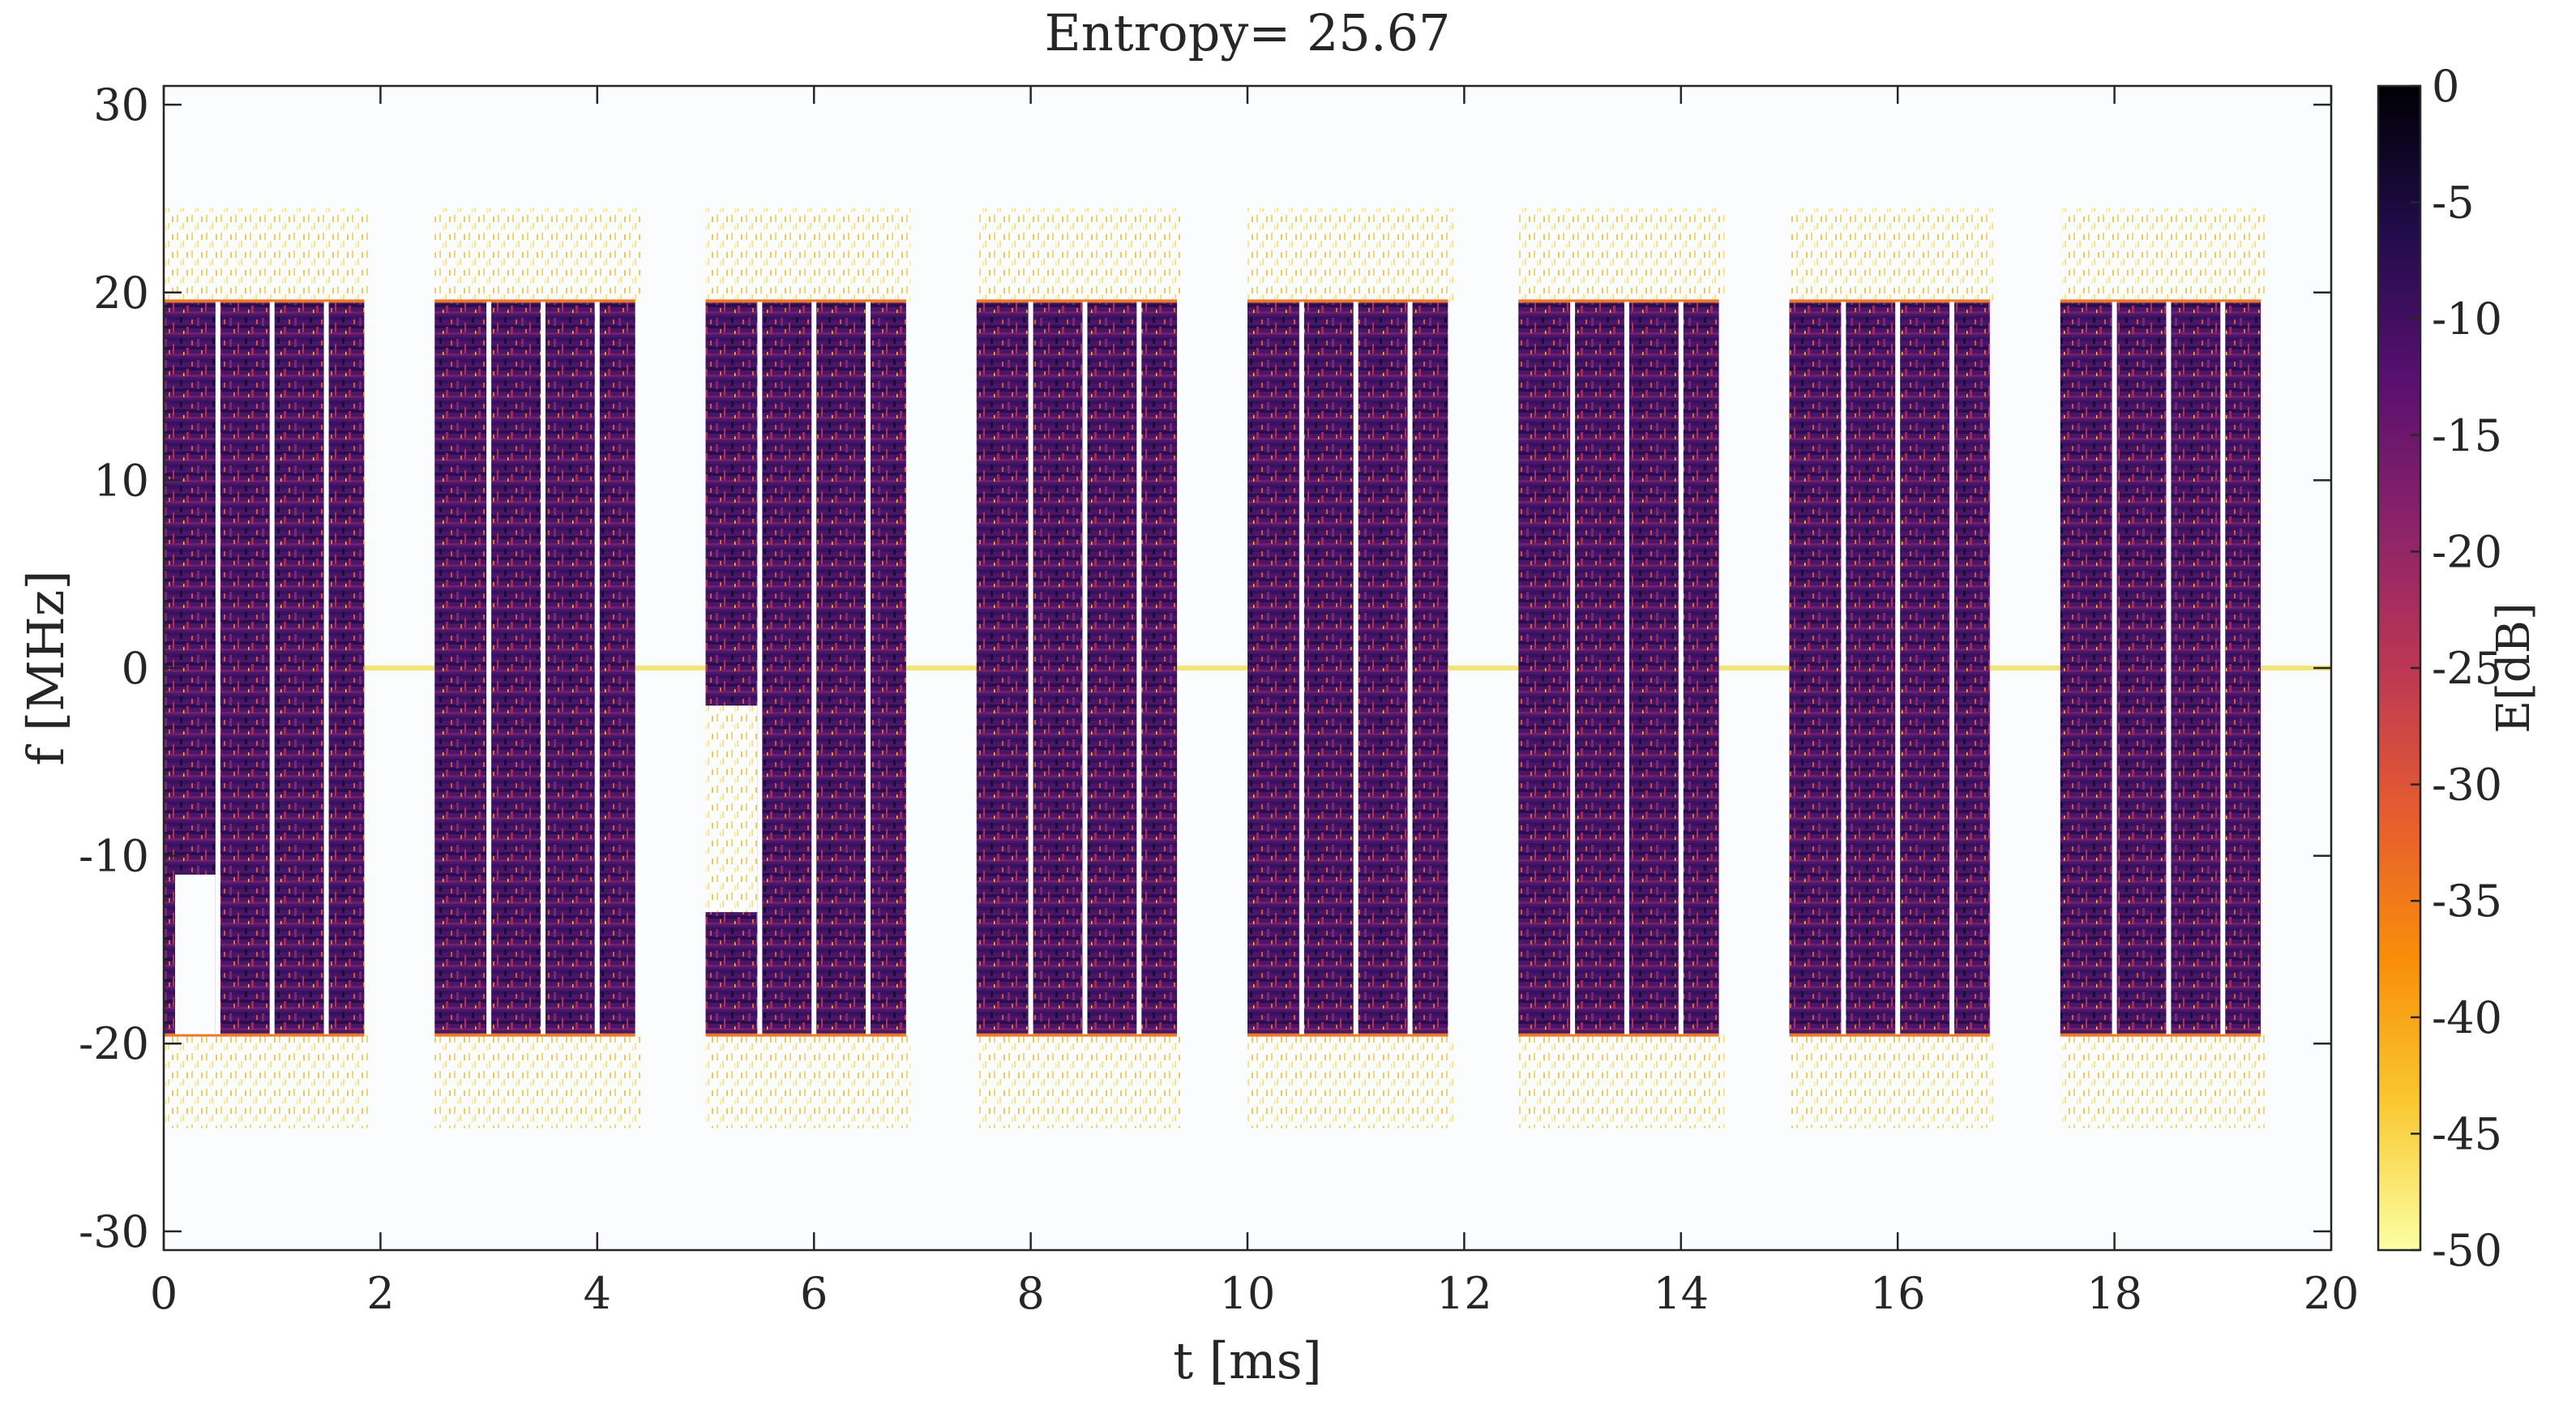 This screenshot has width=2576, height=1409. What do you see at coordinates (2467, 319) in the screenshot?
I see `colorbar-tick-label: -10` at bounding box center [2467, 319].